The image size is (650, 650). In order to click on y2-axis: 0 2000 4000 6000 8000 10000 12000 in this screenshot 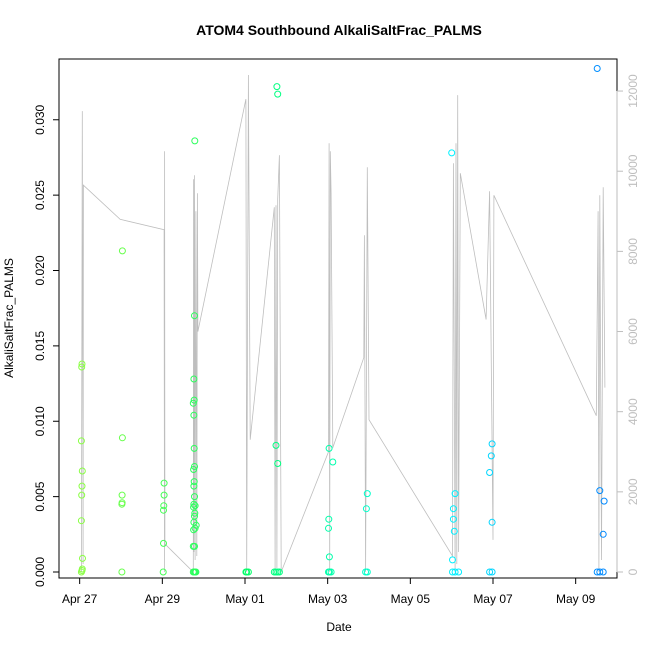, I will do `click(628, 324)`.